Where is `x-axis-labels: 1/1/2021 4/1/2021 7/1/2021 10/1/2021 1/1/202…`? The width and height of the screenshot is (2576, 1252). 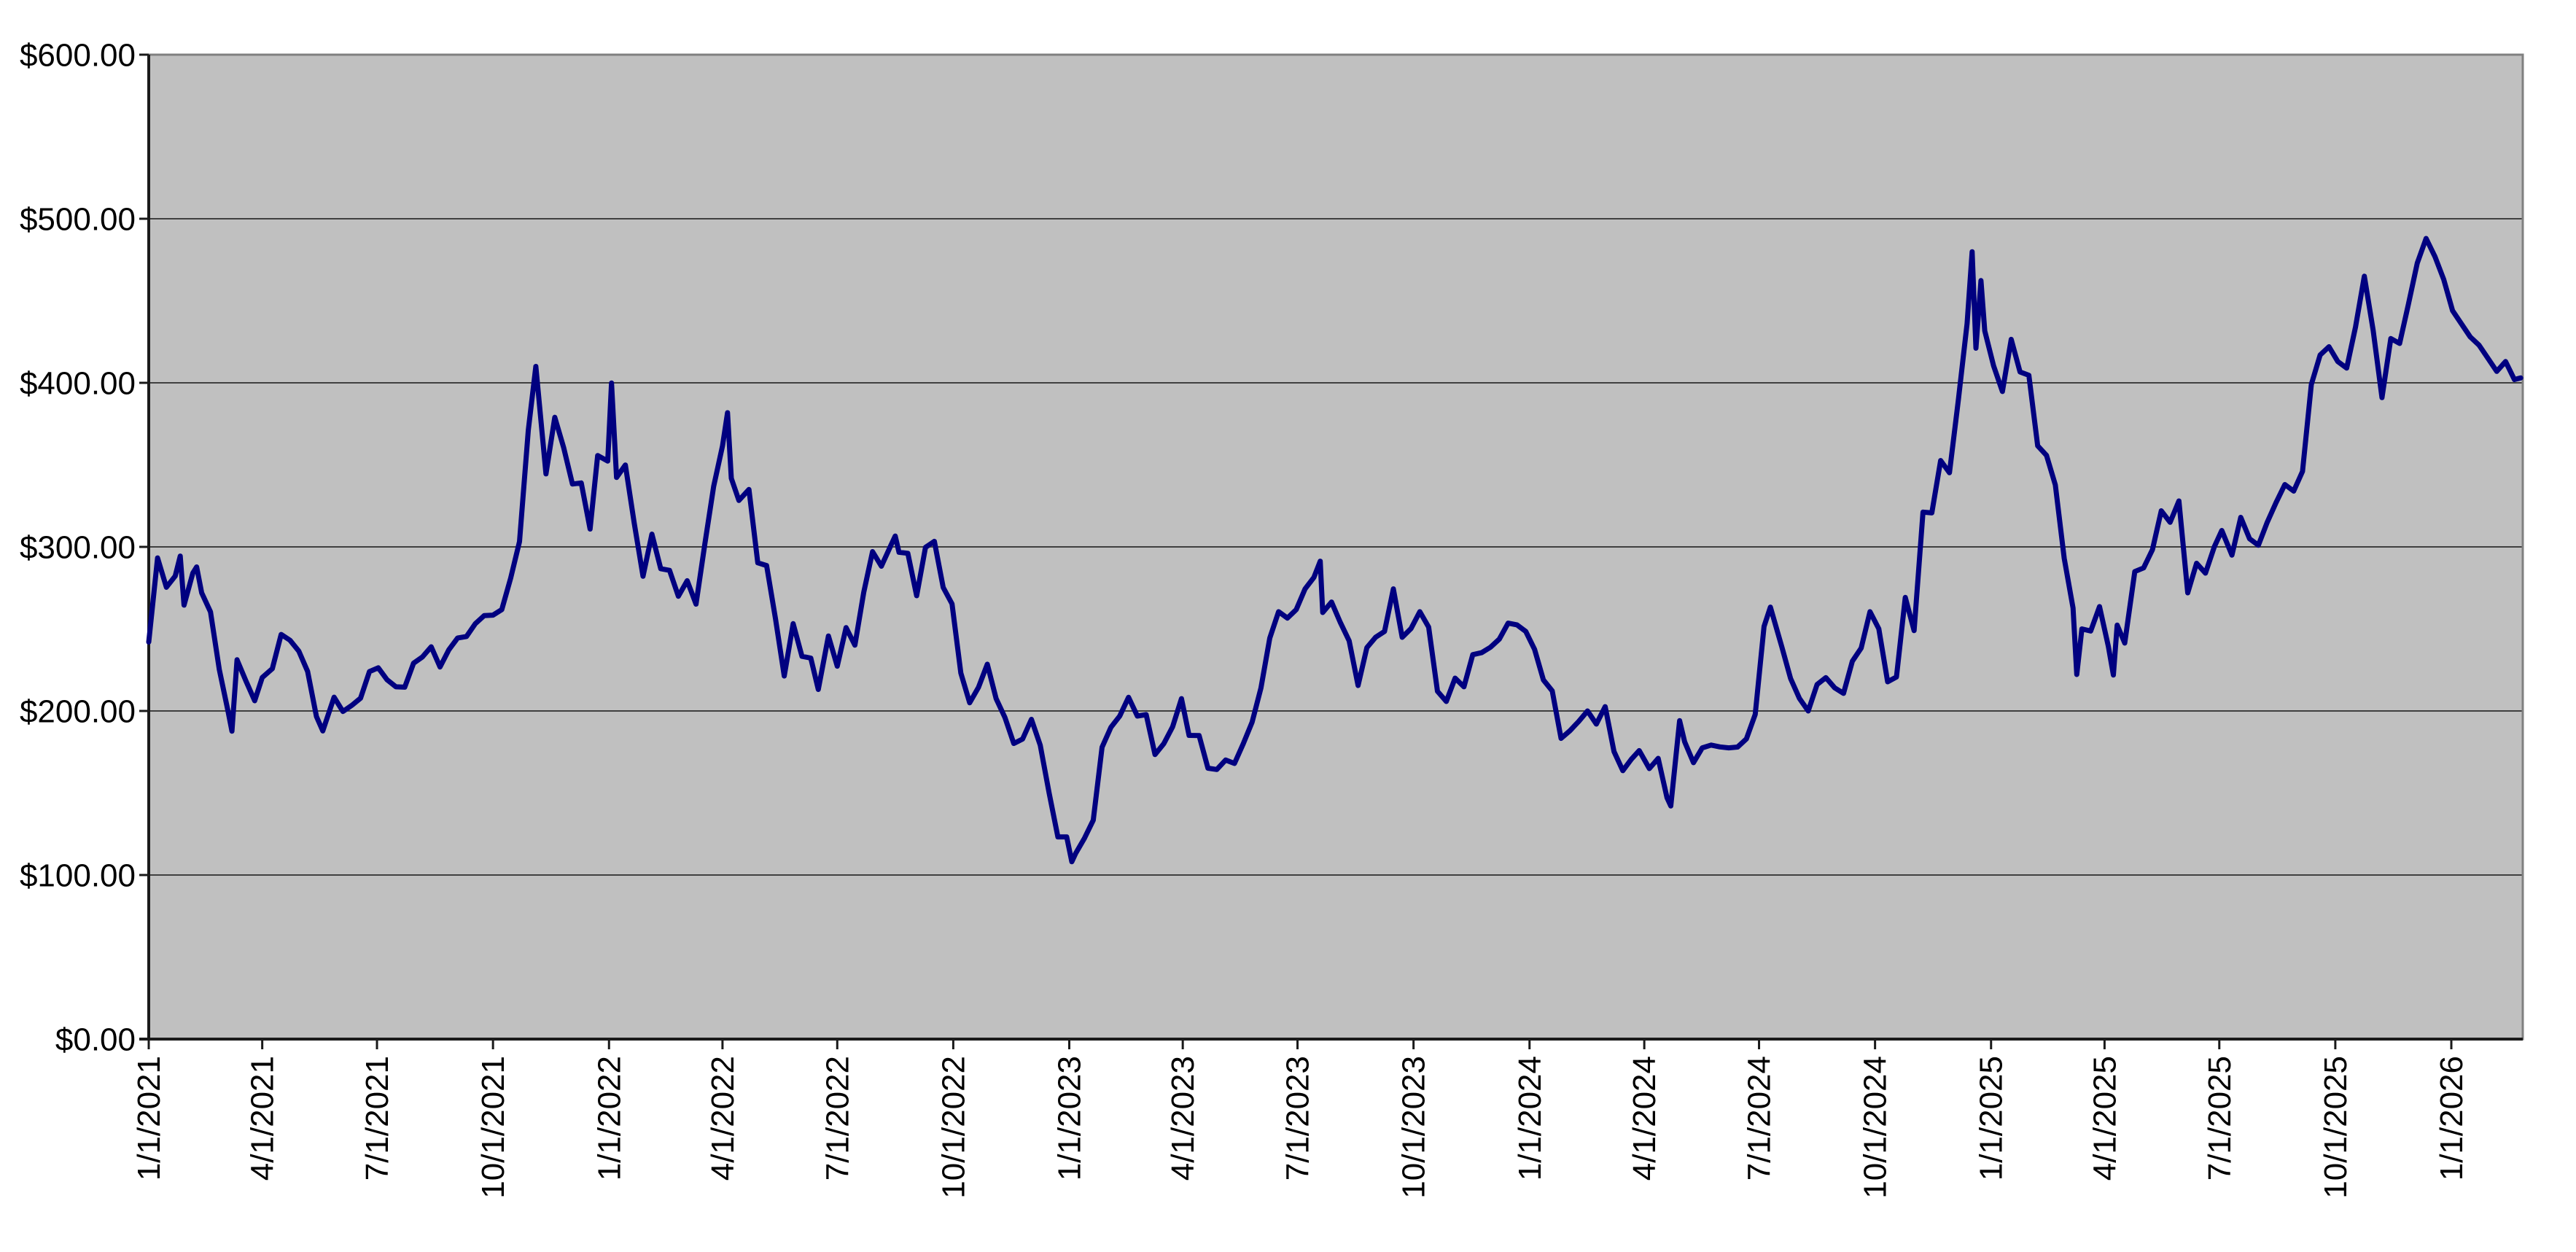 x-axis-labels: 1/1/2021 4/1/2021 7/1/2021 10/1/2021 1/1/202… is located at coordinates (1300, 1127).